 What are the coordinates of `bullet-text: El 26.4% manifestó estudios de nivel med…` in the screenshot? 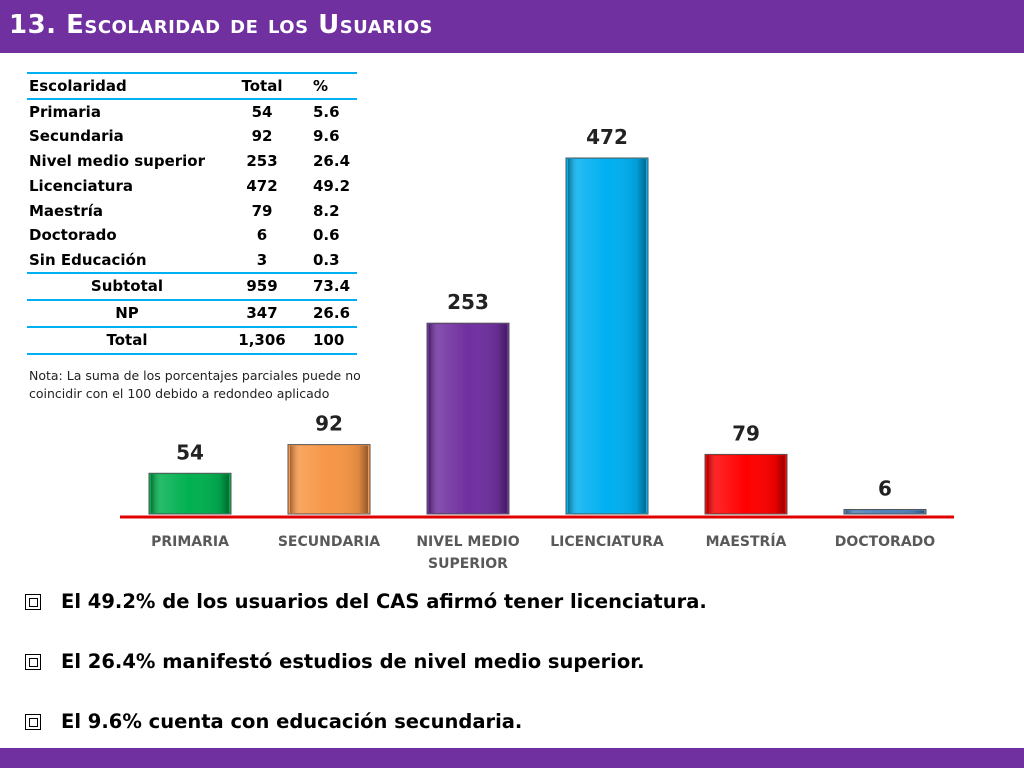 It's located at (353, 661).